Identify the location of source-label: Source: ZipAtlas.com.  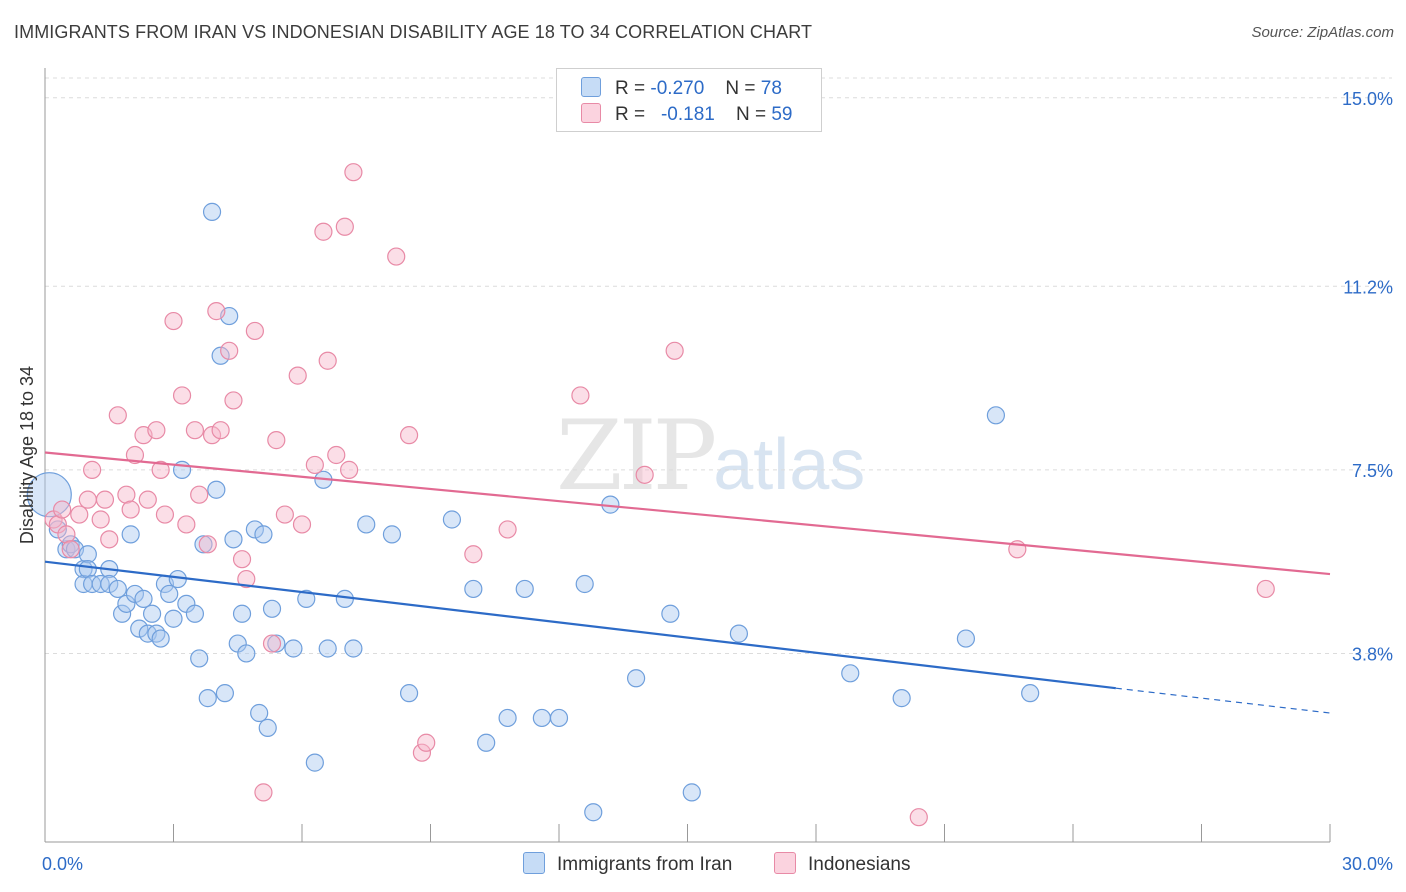
(1322, 32).